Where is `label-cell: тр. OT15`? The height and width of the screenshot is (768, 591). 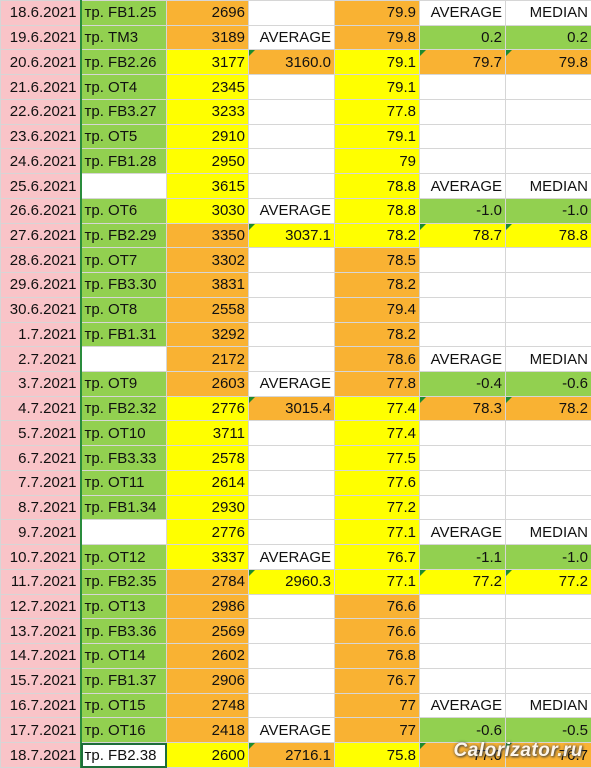
label-cell: тр. OT15 is located at coordinates (123, 705).